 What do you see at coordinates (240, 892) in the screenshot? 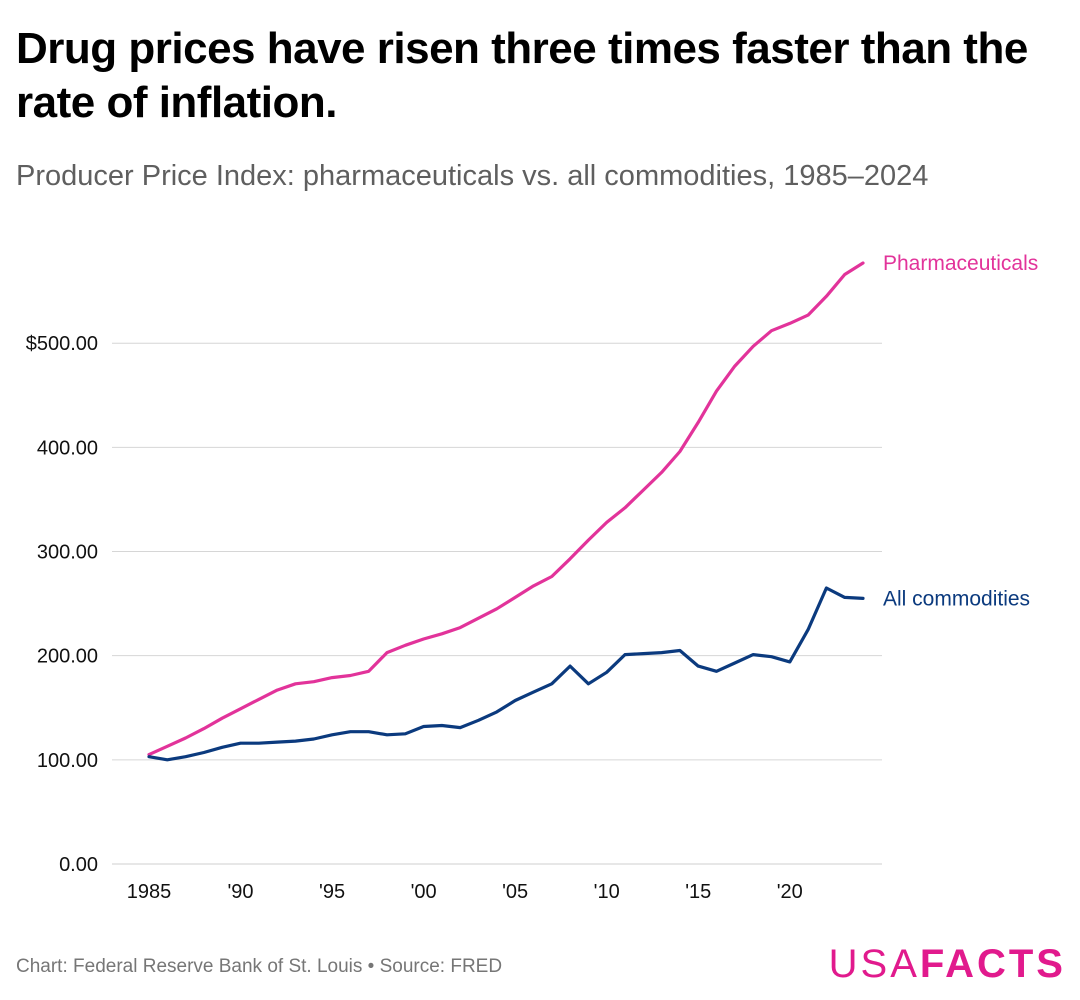
I see `x-tick-label: '90` at bounding box center [240, 892].